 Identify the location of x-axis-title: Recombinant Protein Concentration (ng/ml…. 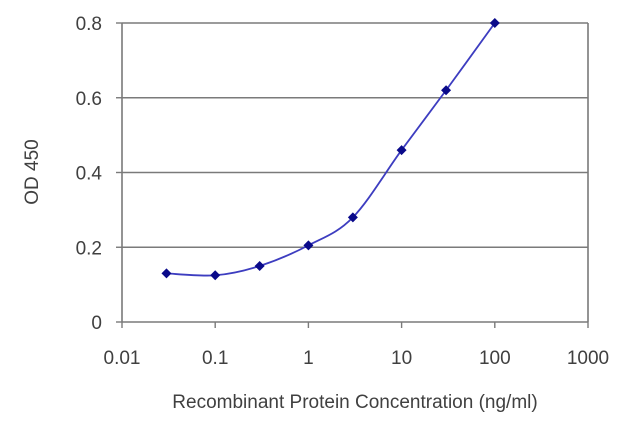
(354, 402).